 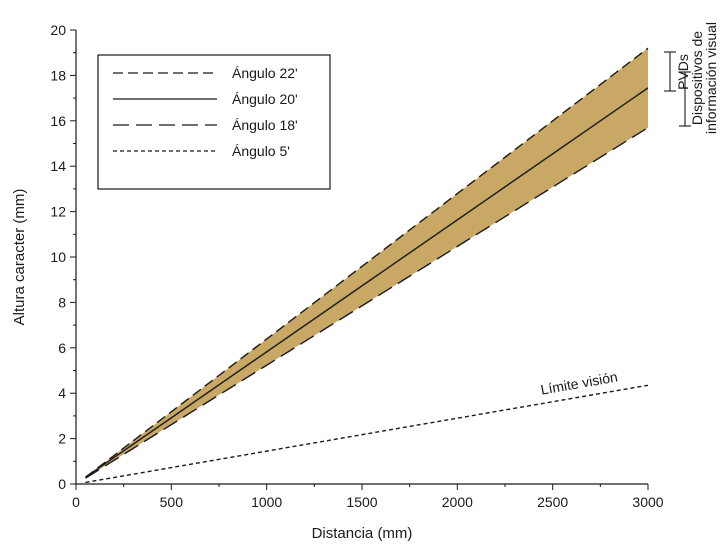 I want to click on y-tick-label-6: 6, so click(x=62, y=348).